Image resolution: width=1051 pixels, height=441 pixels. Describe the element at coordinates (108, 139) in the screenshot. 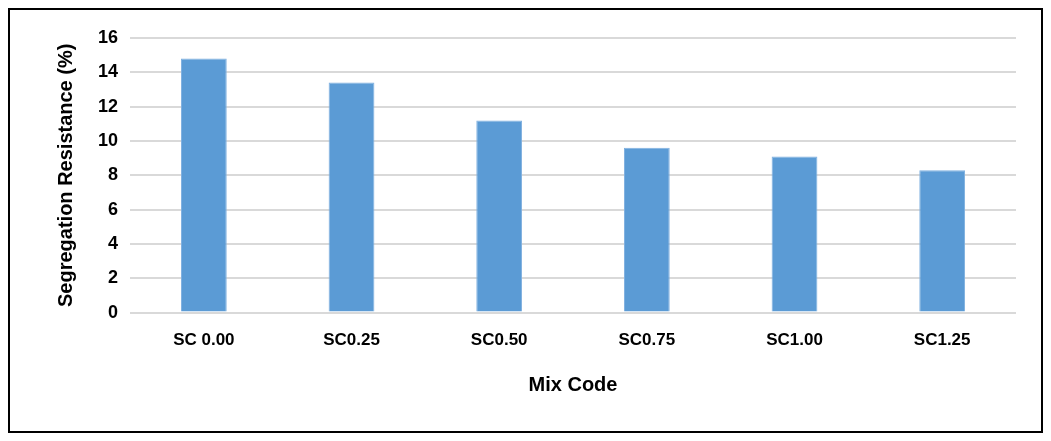

I see `y-tick-label: 10` at that location.